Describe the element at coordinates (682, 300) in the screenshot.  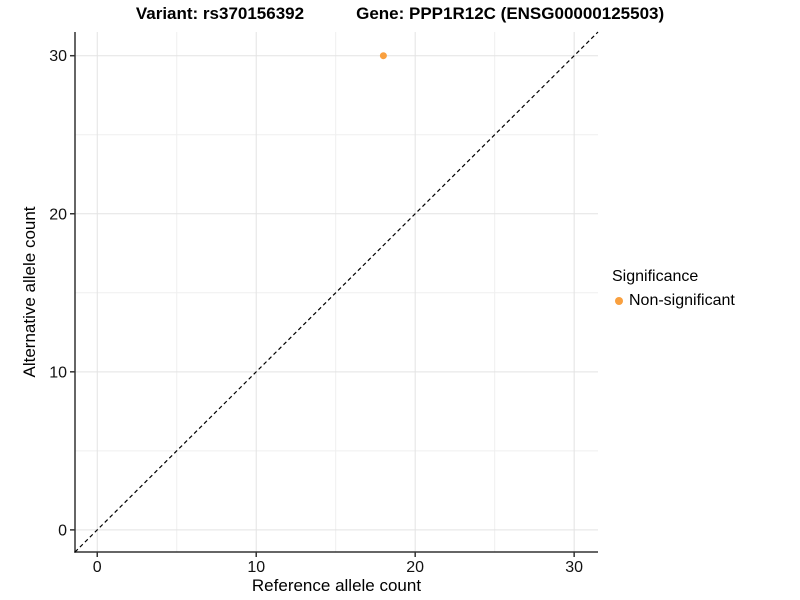
I see `legend-item-label: Non-significant` at that location.